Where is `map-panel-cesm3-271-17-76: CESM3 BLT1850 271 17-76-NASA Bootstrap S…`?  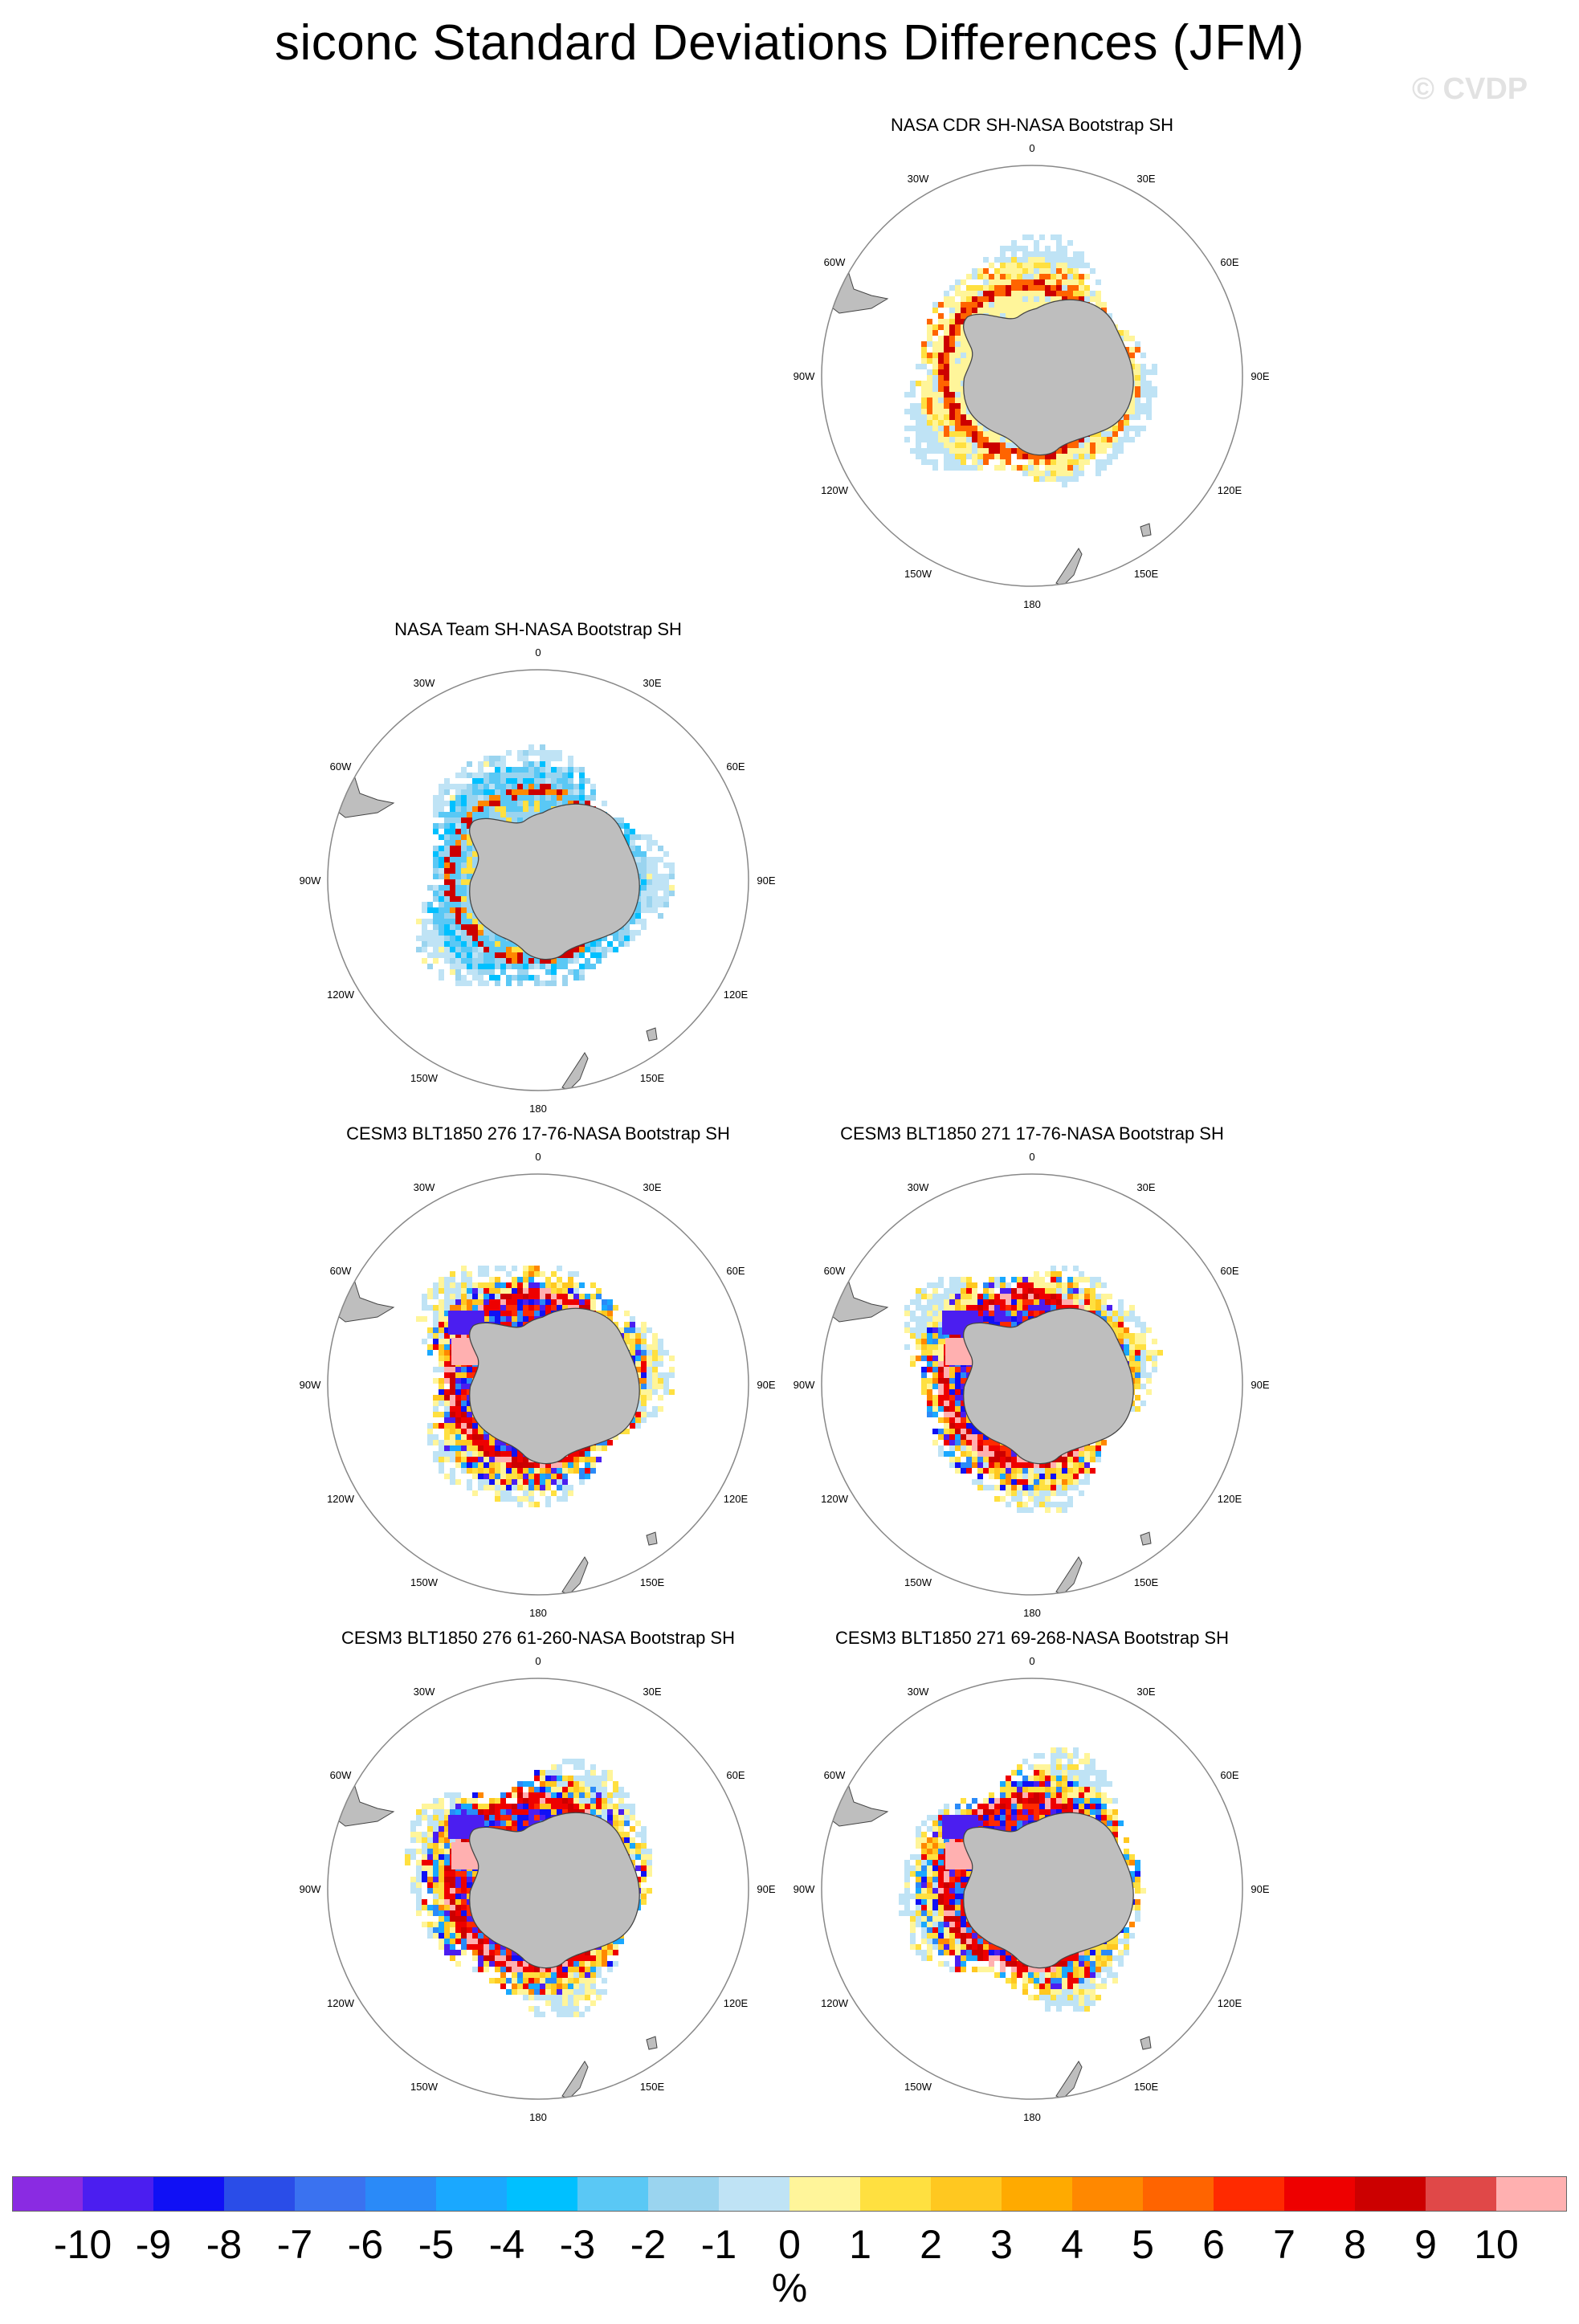 map-panel-cesm3-271-17-76: CESM3 BLT1850 271 17-76-NASA Bootstrap S… is located at coordinates (1032, 1384).